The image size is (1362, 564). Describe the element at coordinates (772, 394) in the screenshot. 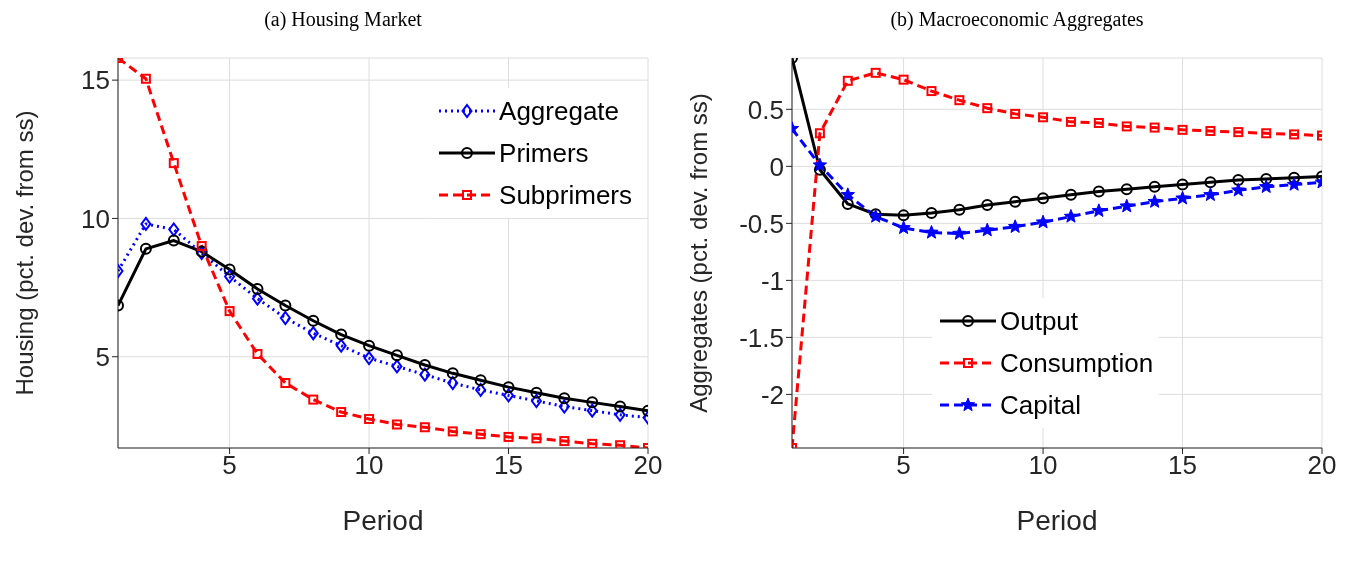

I see `y-tick-label: -2` at that location.